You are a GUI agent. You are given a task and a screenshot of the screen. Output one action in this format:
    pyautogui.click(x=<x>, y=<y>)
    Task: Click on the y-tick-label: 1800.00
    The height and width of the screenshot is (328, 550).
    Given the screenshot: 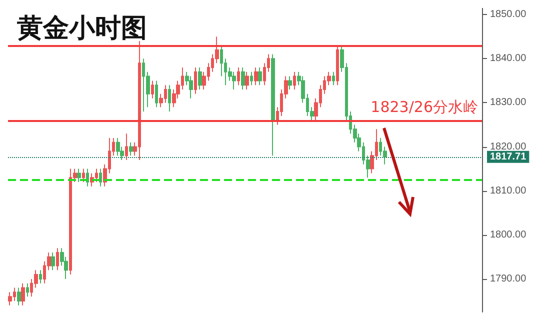 What is the action you would take?
    pyautogui.click(x=508, y=234)
    